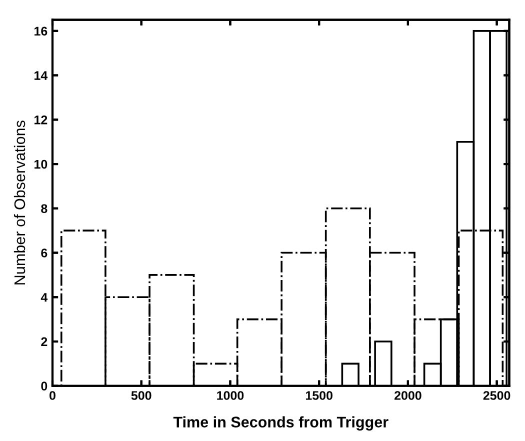  Describe the element at coordinates (44, 341) in the screenshot. I see `y-tick-label: 2` at that location.